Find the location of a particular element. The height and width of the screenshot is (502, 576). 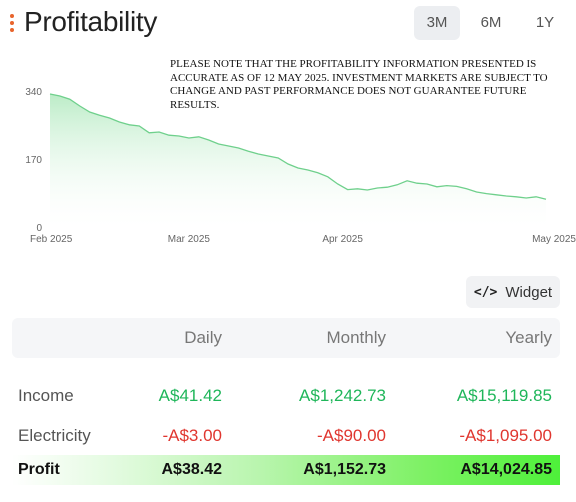

widget-button-label: Widget is located at coordinates (529, 292).